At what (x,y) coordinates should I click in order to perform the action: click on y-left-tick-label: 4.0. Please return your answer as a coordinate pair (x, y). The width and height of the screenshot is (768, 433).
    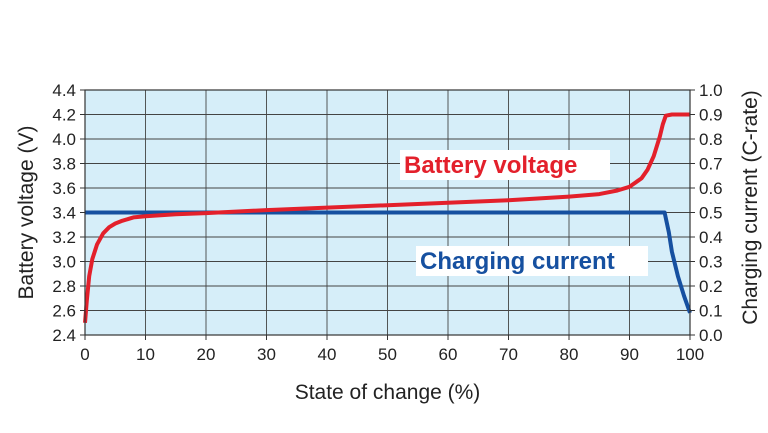
    Looking at the image, I should click on (64, 139).